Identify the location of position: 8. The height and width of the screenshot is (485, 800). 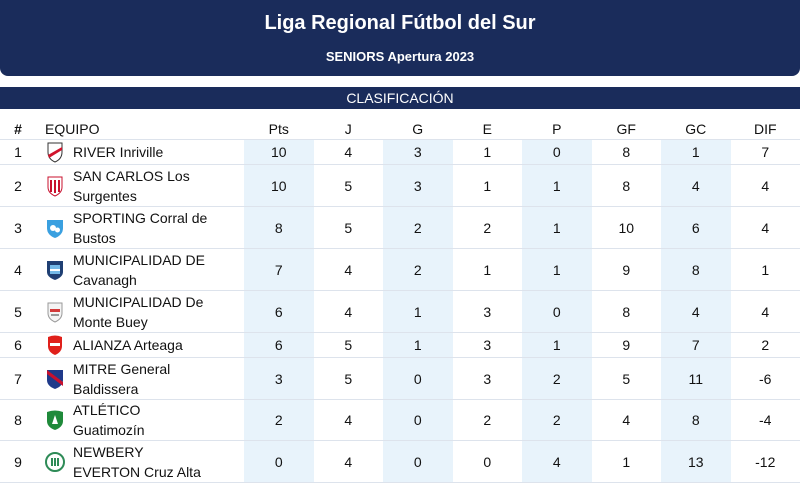
(18, 420).